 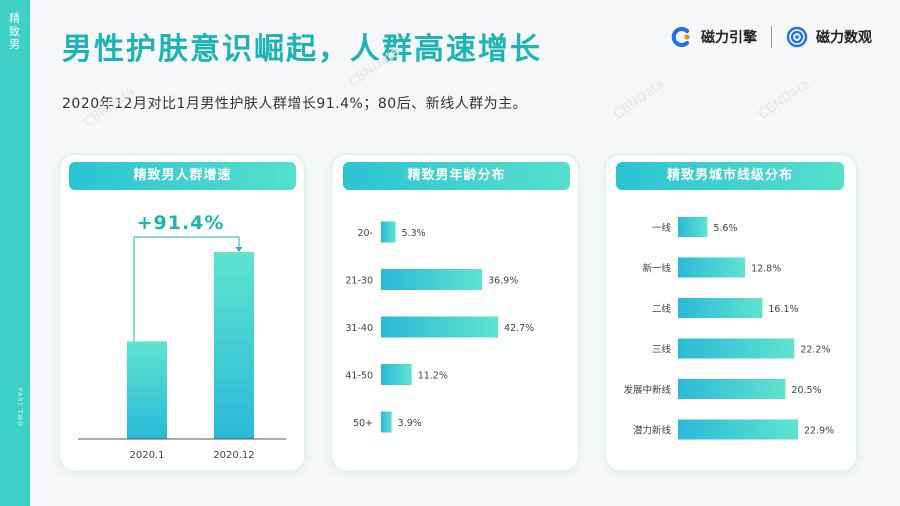 I want to click on age-panel-title: 精致男年龄分布, so click(x=456, y=176).